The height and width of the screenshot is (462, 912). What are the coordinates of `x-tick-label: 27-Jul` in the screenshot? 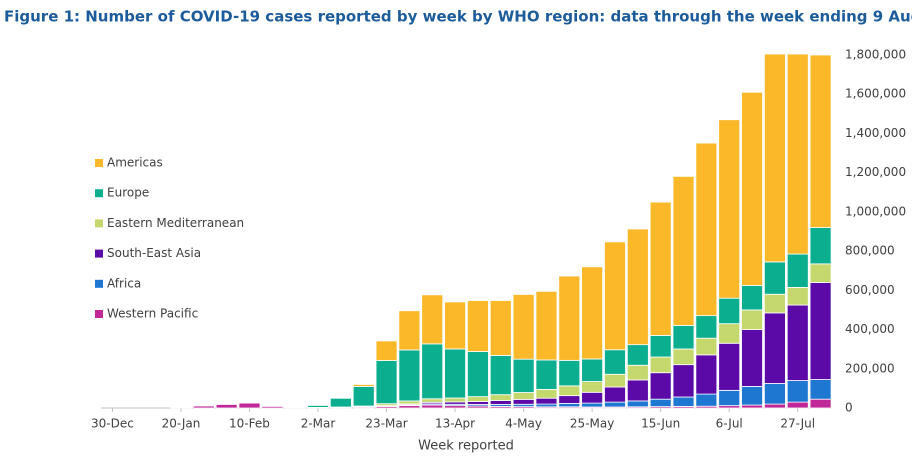 It's located at (797, 424).